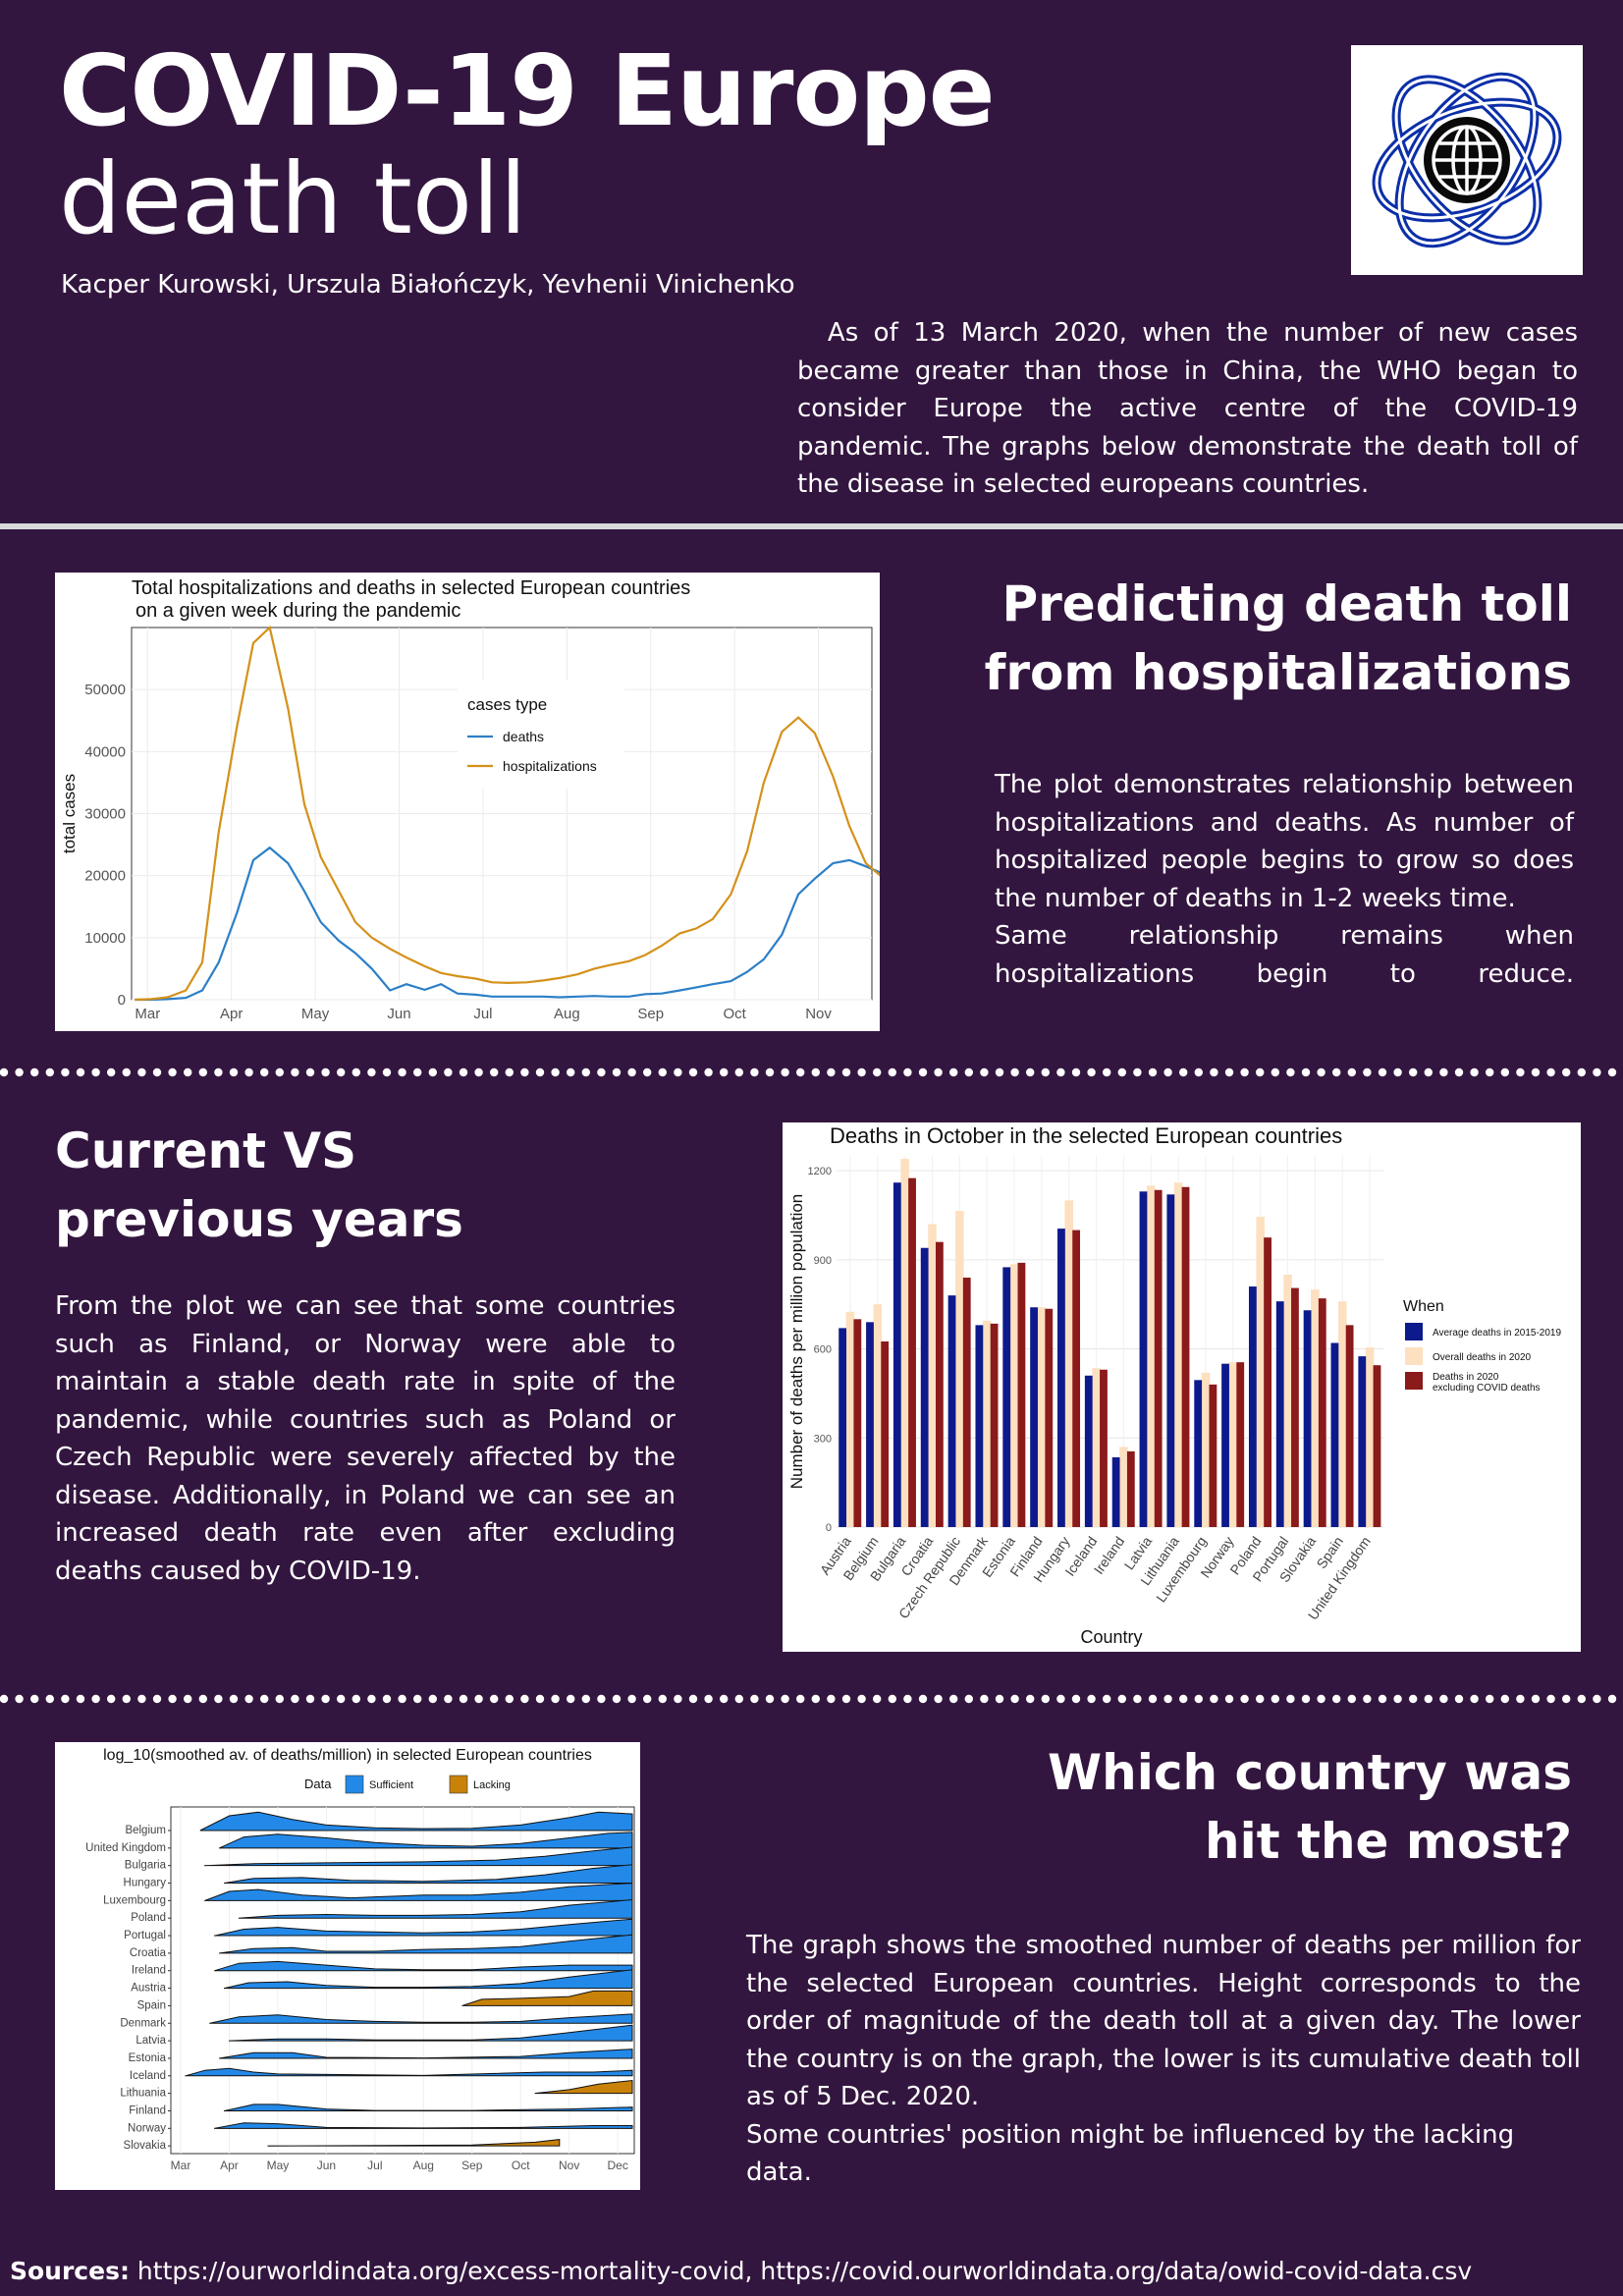 This screenshot has width=1623, height=2296. What do you see at coordinates (1467, 160) in the screenshot?
I see `university-logo-globe-icon` at bounding box center [1467, 160].